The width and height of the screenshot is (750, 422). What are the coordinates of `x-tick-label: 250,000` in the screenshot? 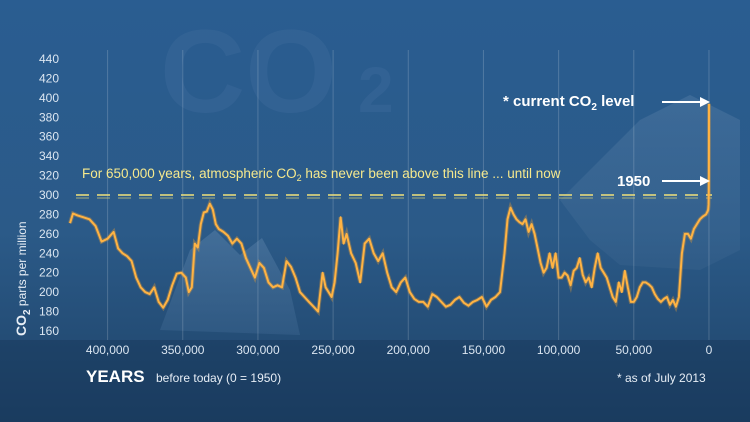 It's located at (333, 350).